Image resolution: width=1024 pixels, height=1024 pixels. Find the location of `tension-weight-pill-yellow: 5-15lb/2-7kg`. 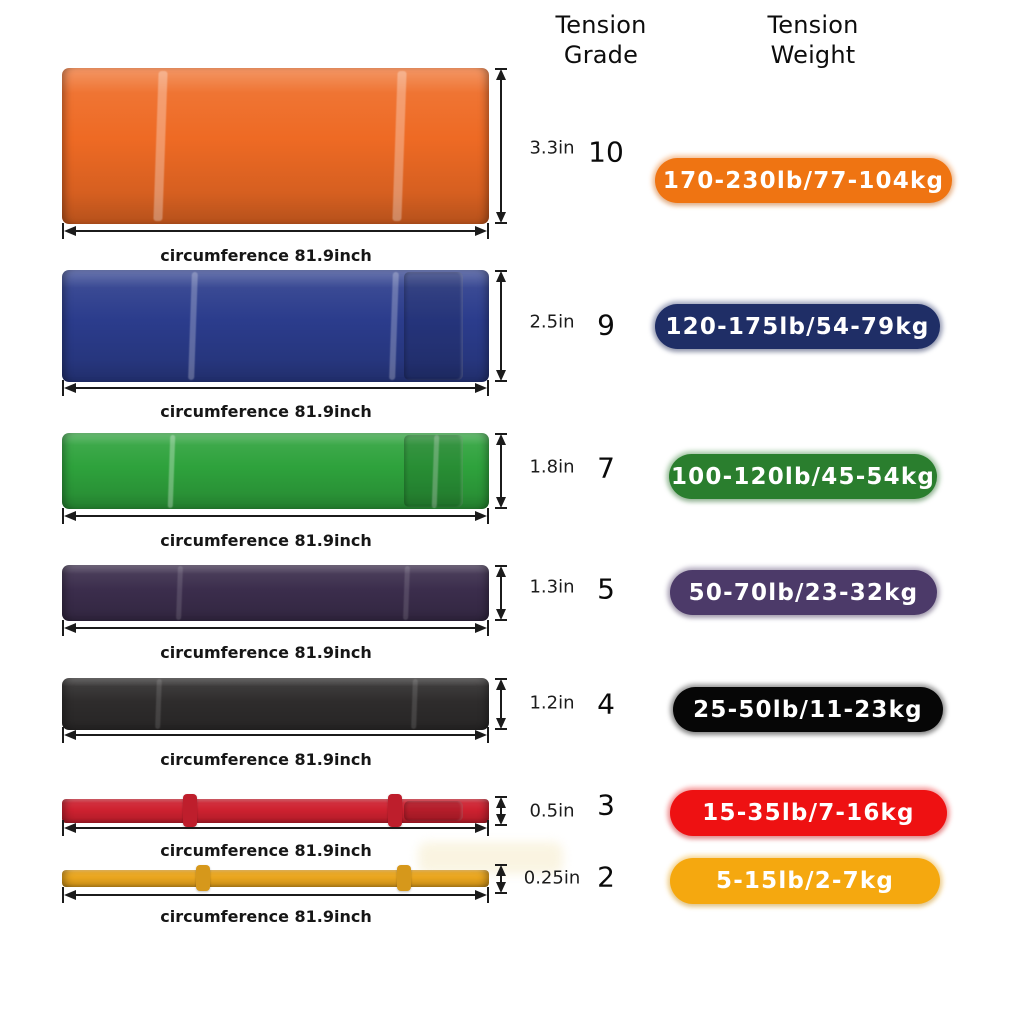

tension-weight-pill-yellow: 5-15lb/2-7kg is located at coordinates (805, 881).